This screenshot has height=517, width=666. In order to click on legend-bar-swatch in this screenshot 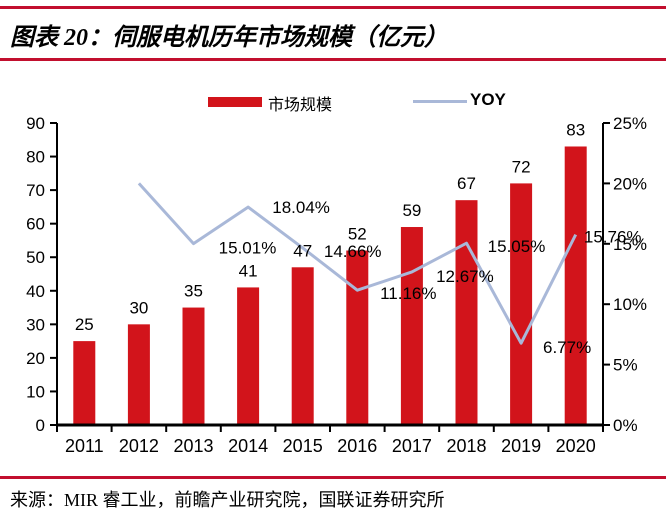, I will do `click(235, 102)`.